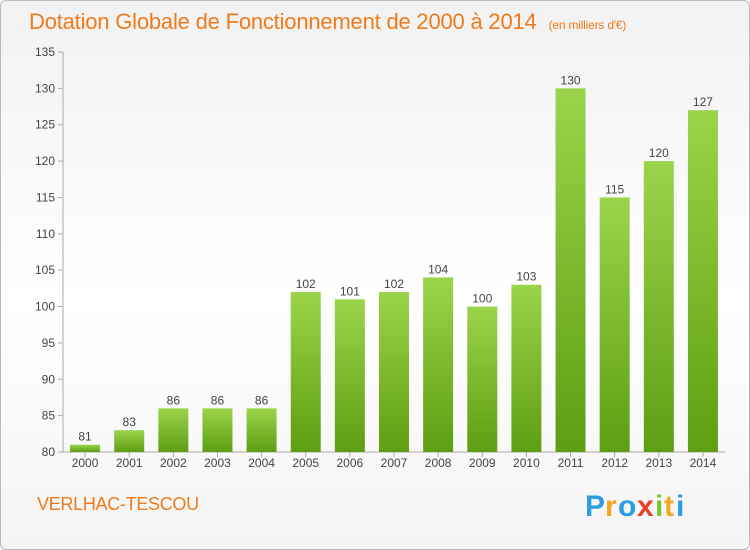 The image size is (750, 550). What do you see at coordinates (627, 506) in the screenshot?
I see `svg-text: o` at bounding box center [627, 506].